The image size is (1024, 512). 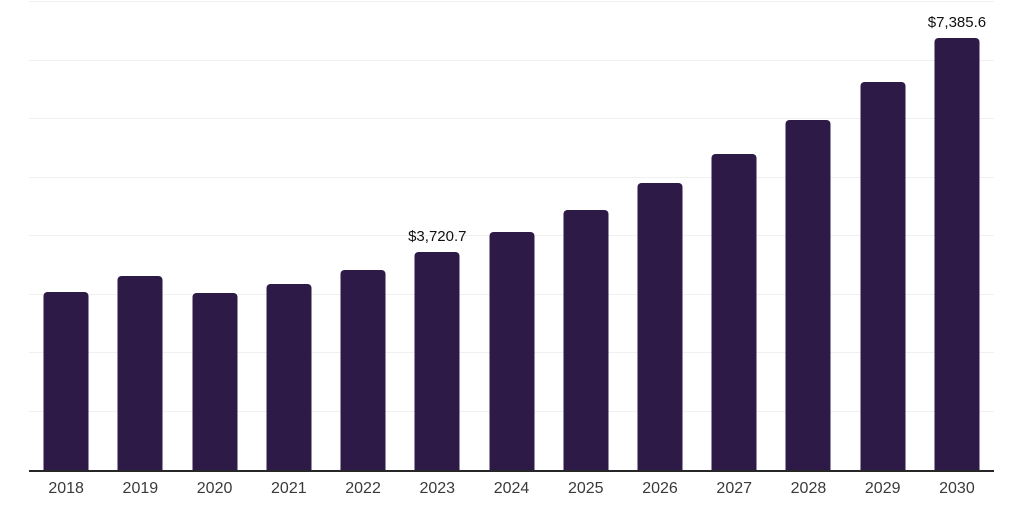 What do you see at coordinates (882, 488) in the screenshot?
I see `x-tick-label-2029: 2029` at bounding box center [882, 488].